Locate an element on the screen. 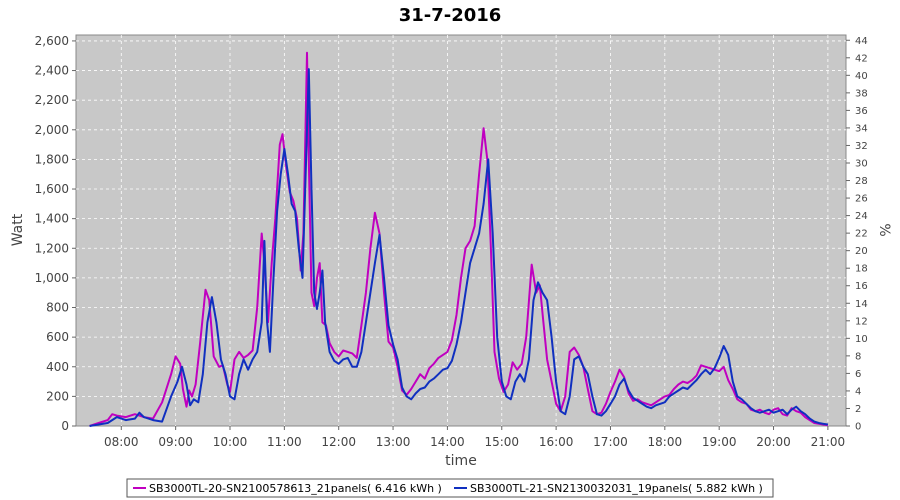 Image resolution: width=900 pixels, height=500 pixels. y2-tick-label: 4 is located at coordinates (858, 391).